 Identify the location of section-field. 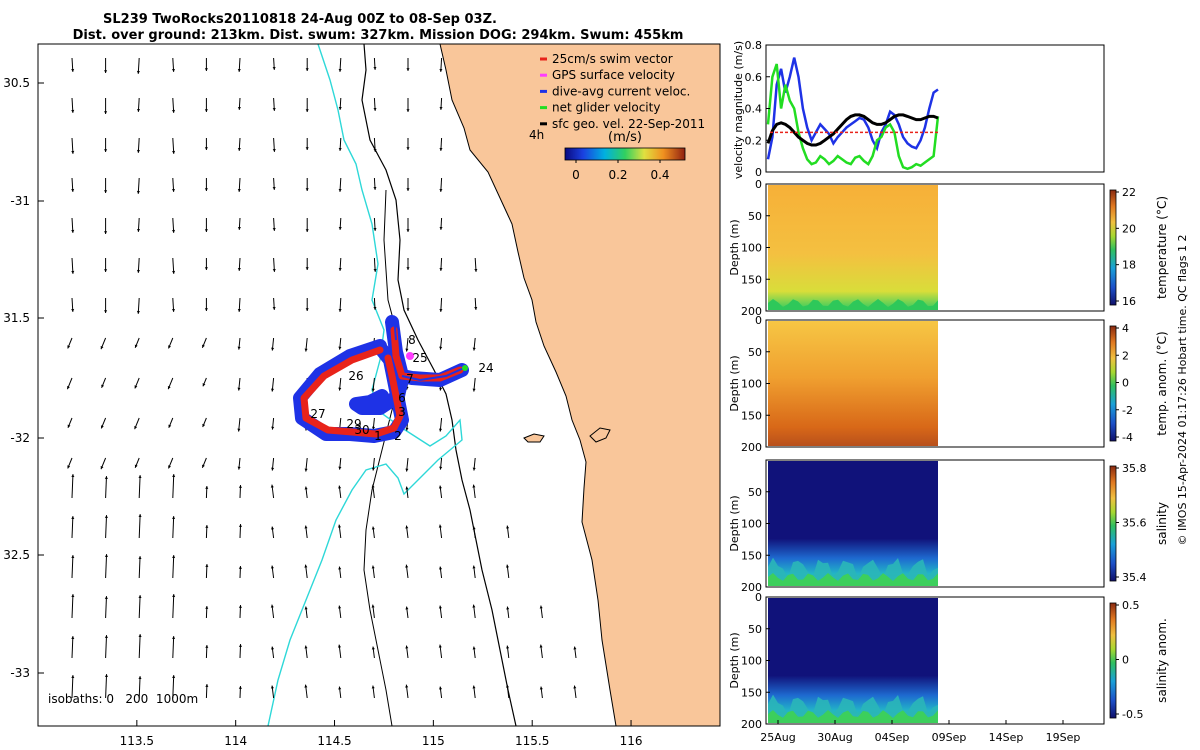
(853, 383).